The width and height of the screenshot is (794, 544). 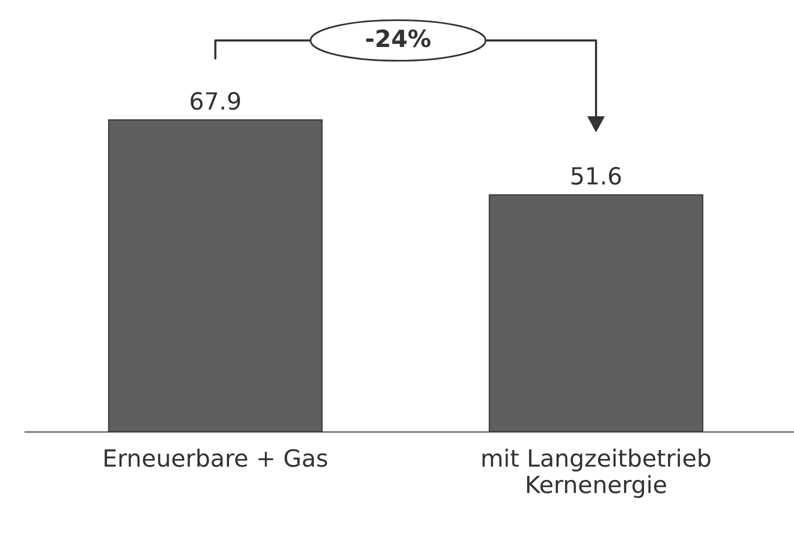 What do you see at coordinates (596, 175) in the screenshot?
I see `data-label: 51.6` at bounding box center [596, 175].